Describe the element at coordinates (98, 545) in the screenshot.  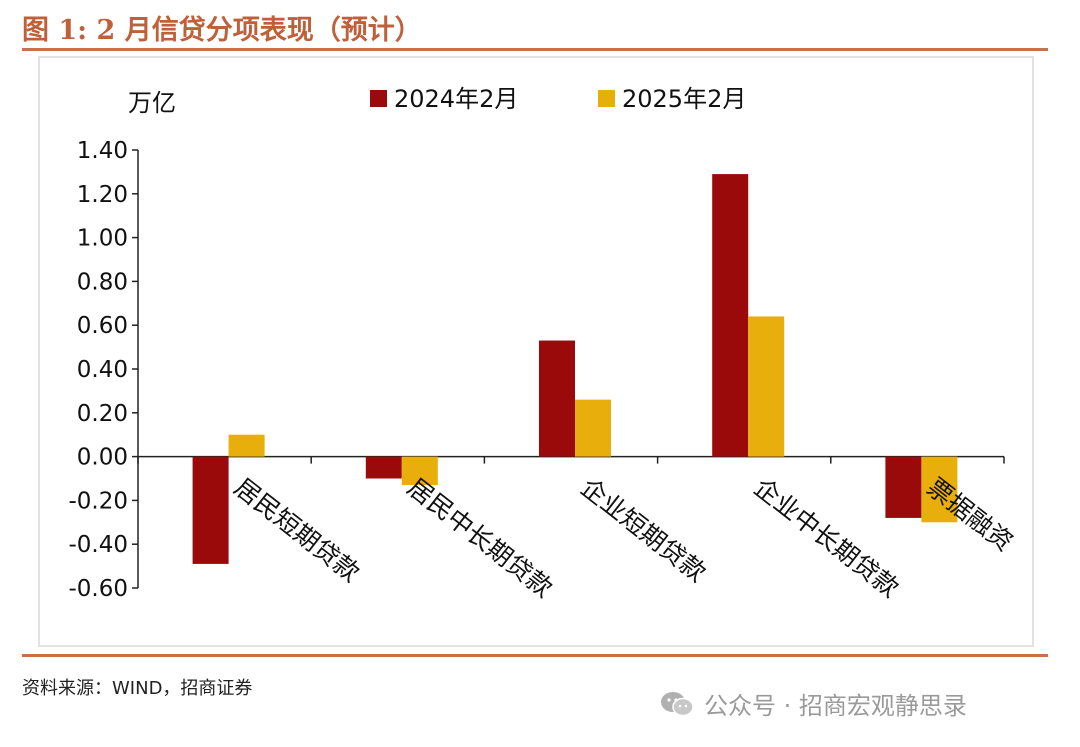
I see `y-tick-label: -0.40` at that location.